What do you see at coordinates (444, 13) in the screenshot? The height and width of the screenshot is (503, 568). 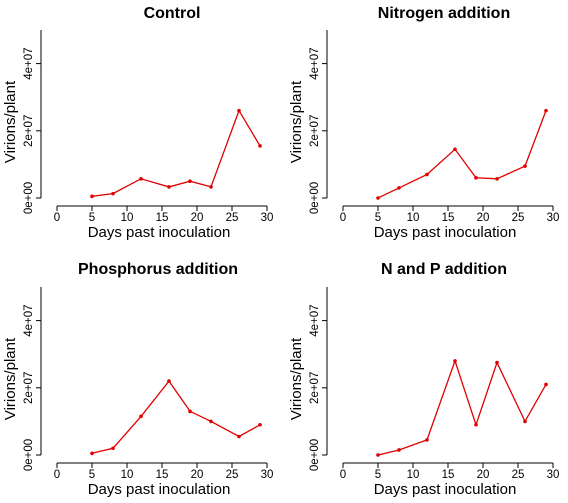 I see `chart-title: Nitrogen addition` at bounding box center [444, 13].